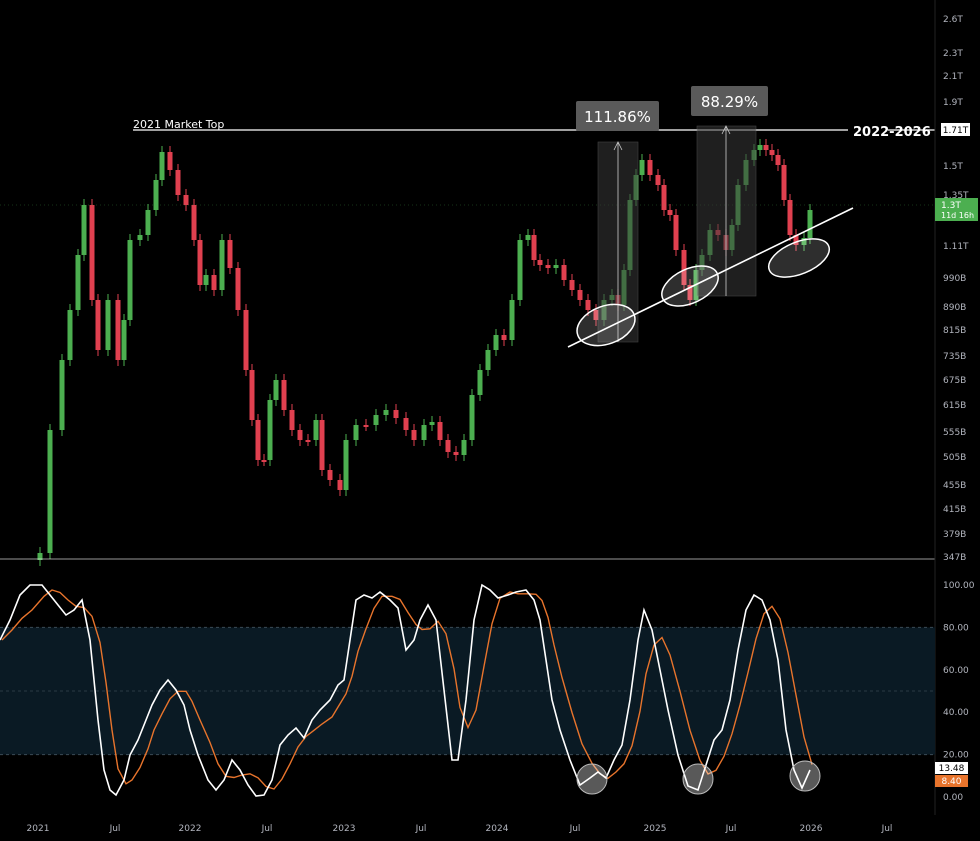  Describe the element at coordinates (190, 829) in the screenshot. I see `time-tick-label: 2022` at that location.